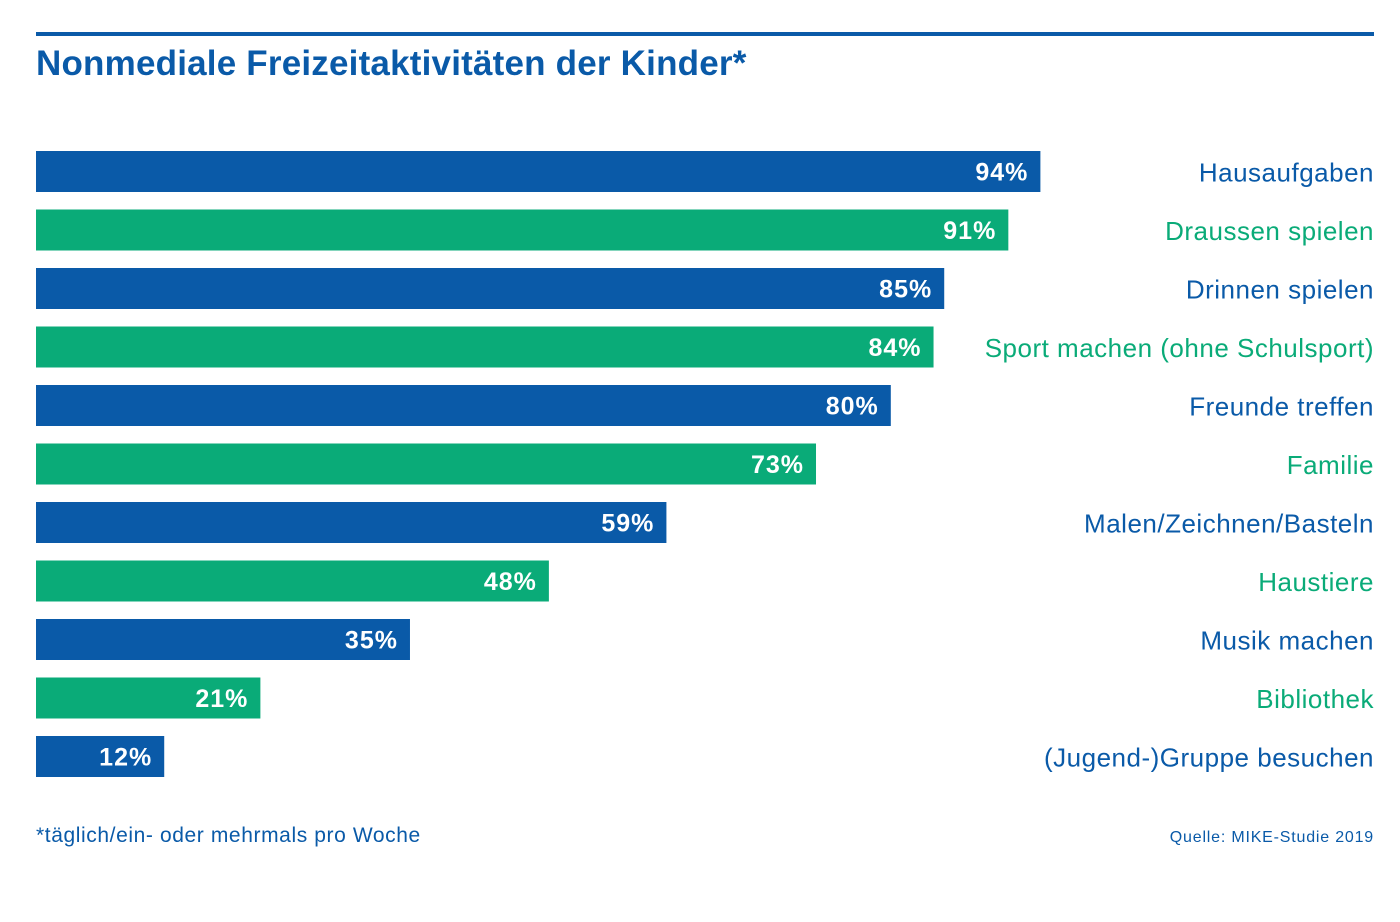  I want to click on category-label-4: Sport machen (ohne Schulsport), so click(1179, 348).